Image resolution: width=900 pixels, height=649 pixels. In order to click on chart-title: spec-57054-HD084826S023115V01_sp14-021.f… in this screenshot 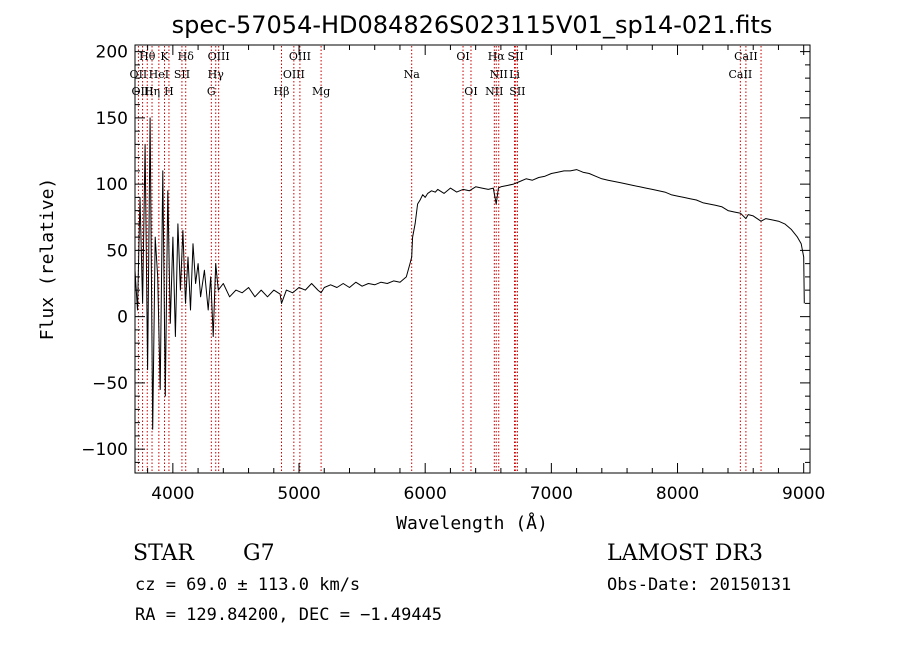, I will do `click(472, 25)`.